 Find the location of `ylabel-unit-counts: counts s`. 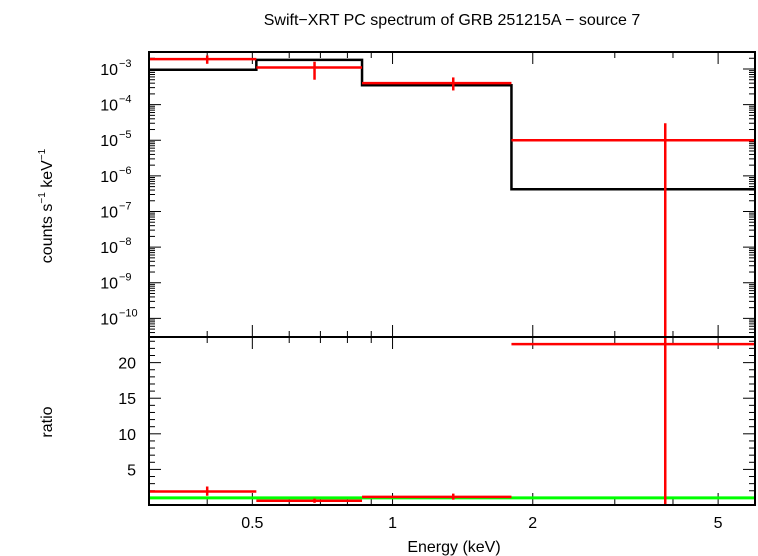

ylabel-unit-counts: counts s is located at coordinates (47, 234).